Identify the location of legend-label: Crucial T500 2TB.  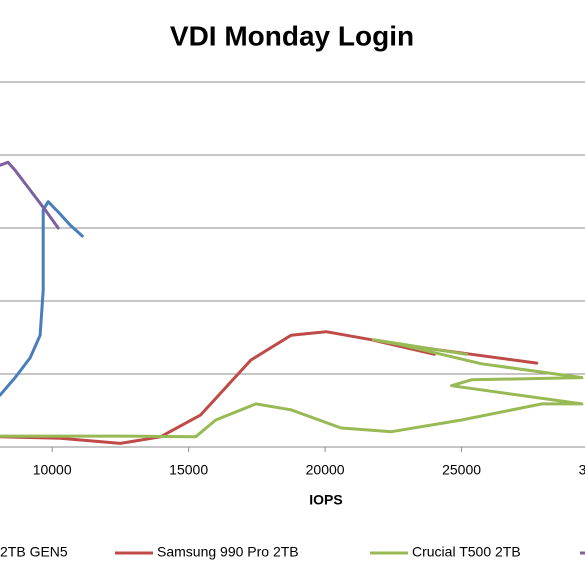
(466, 552).